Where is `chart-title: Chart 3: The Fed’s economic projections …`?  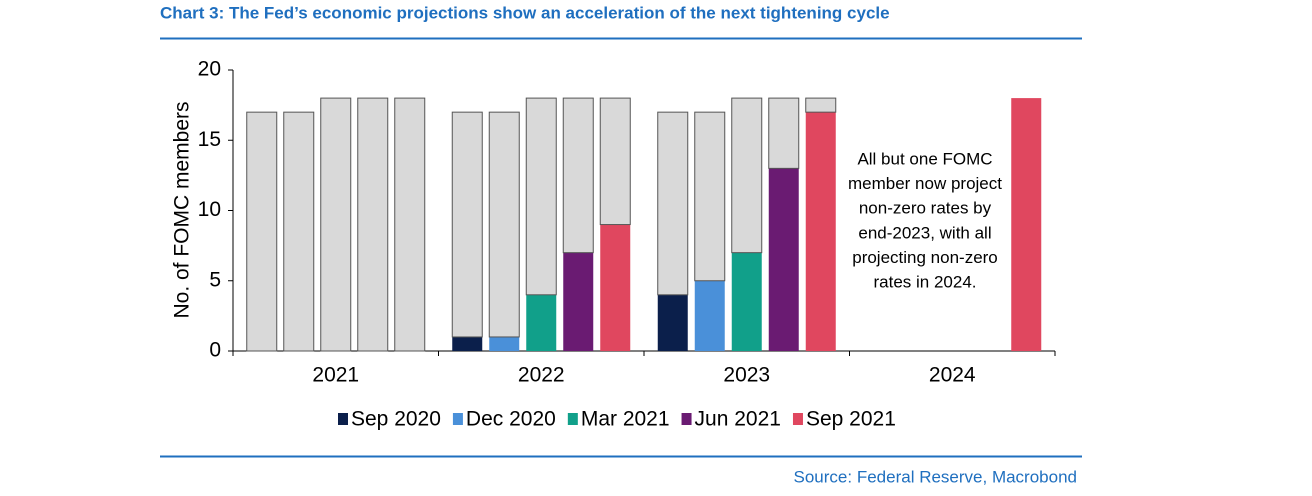
chart-title: Chart 3: The Fed’s economic projections … is located at coordinates (525, 12).